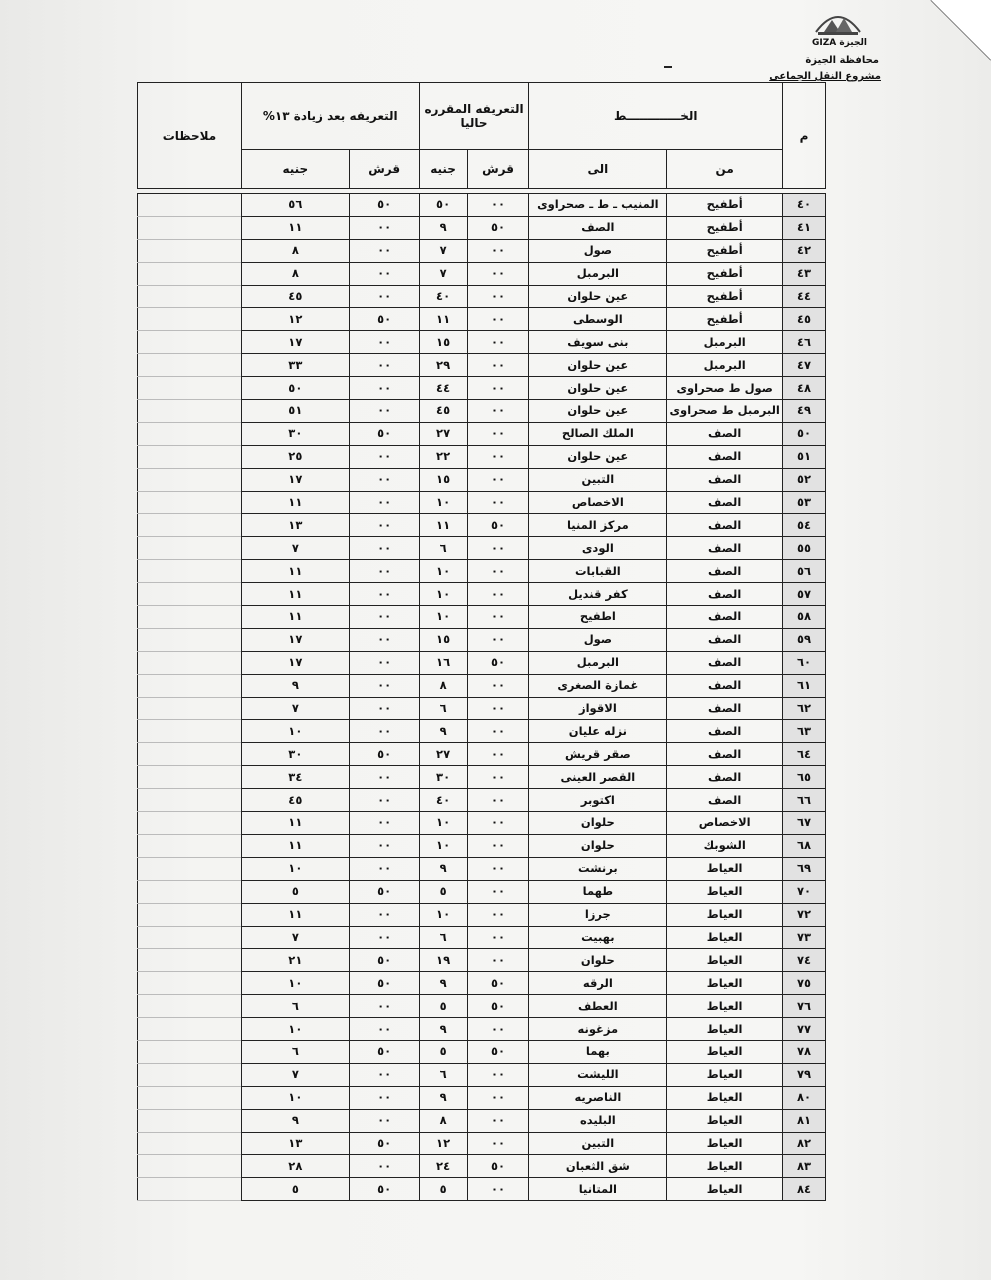  Describe the element at coordinates (295, 1006) in the screenshot. I see `new-pound-cell: ٦` at that location.